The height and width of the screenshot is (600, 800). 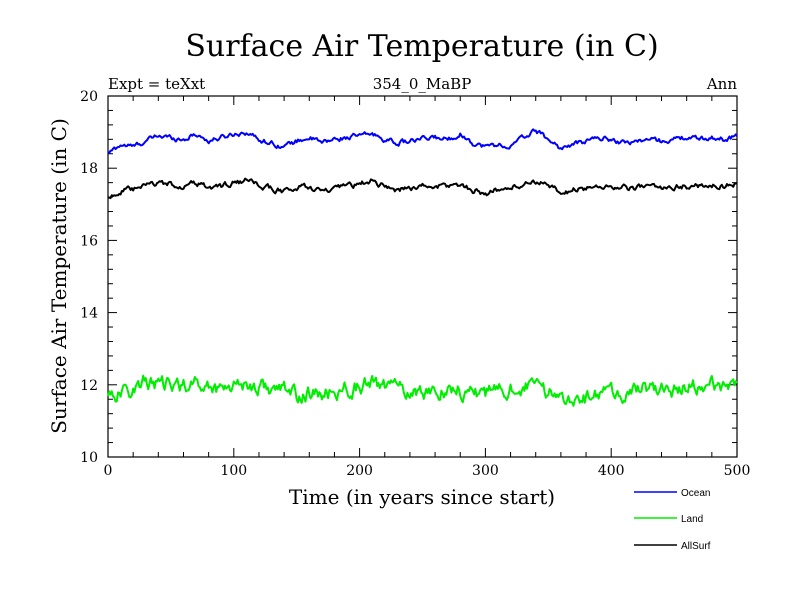 What do you see at coordinates (422, 188) in the screenshot?
I see `series-line-allsurf` at bounding box center [422, 188].